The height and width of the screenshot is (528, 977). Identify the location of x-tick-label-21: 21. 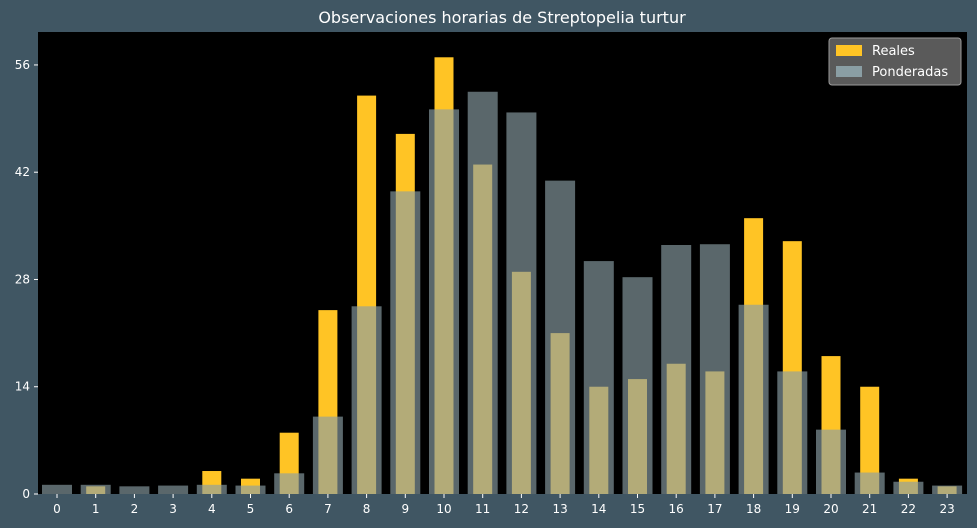
(869, 509).